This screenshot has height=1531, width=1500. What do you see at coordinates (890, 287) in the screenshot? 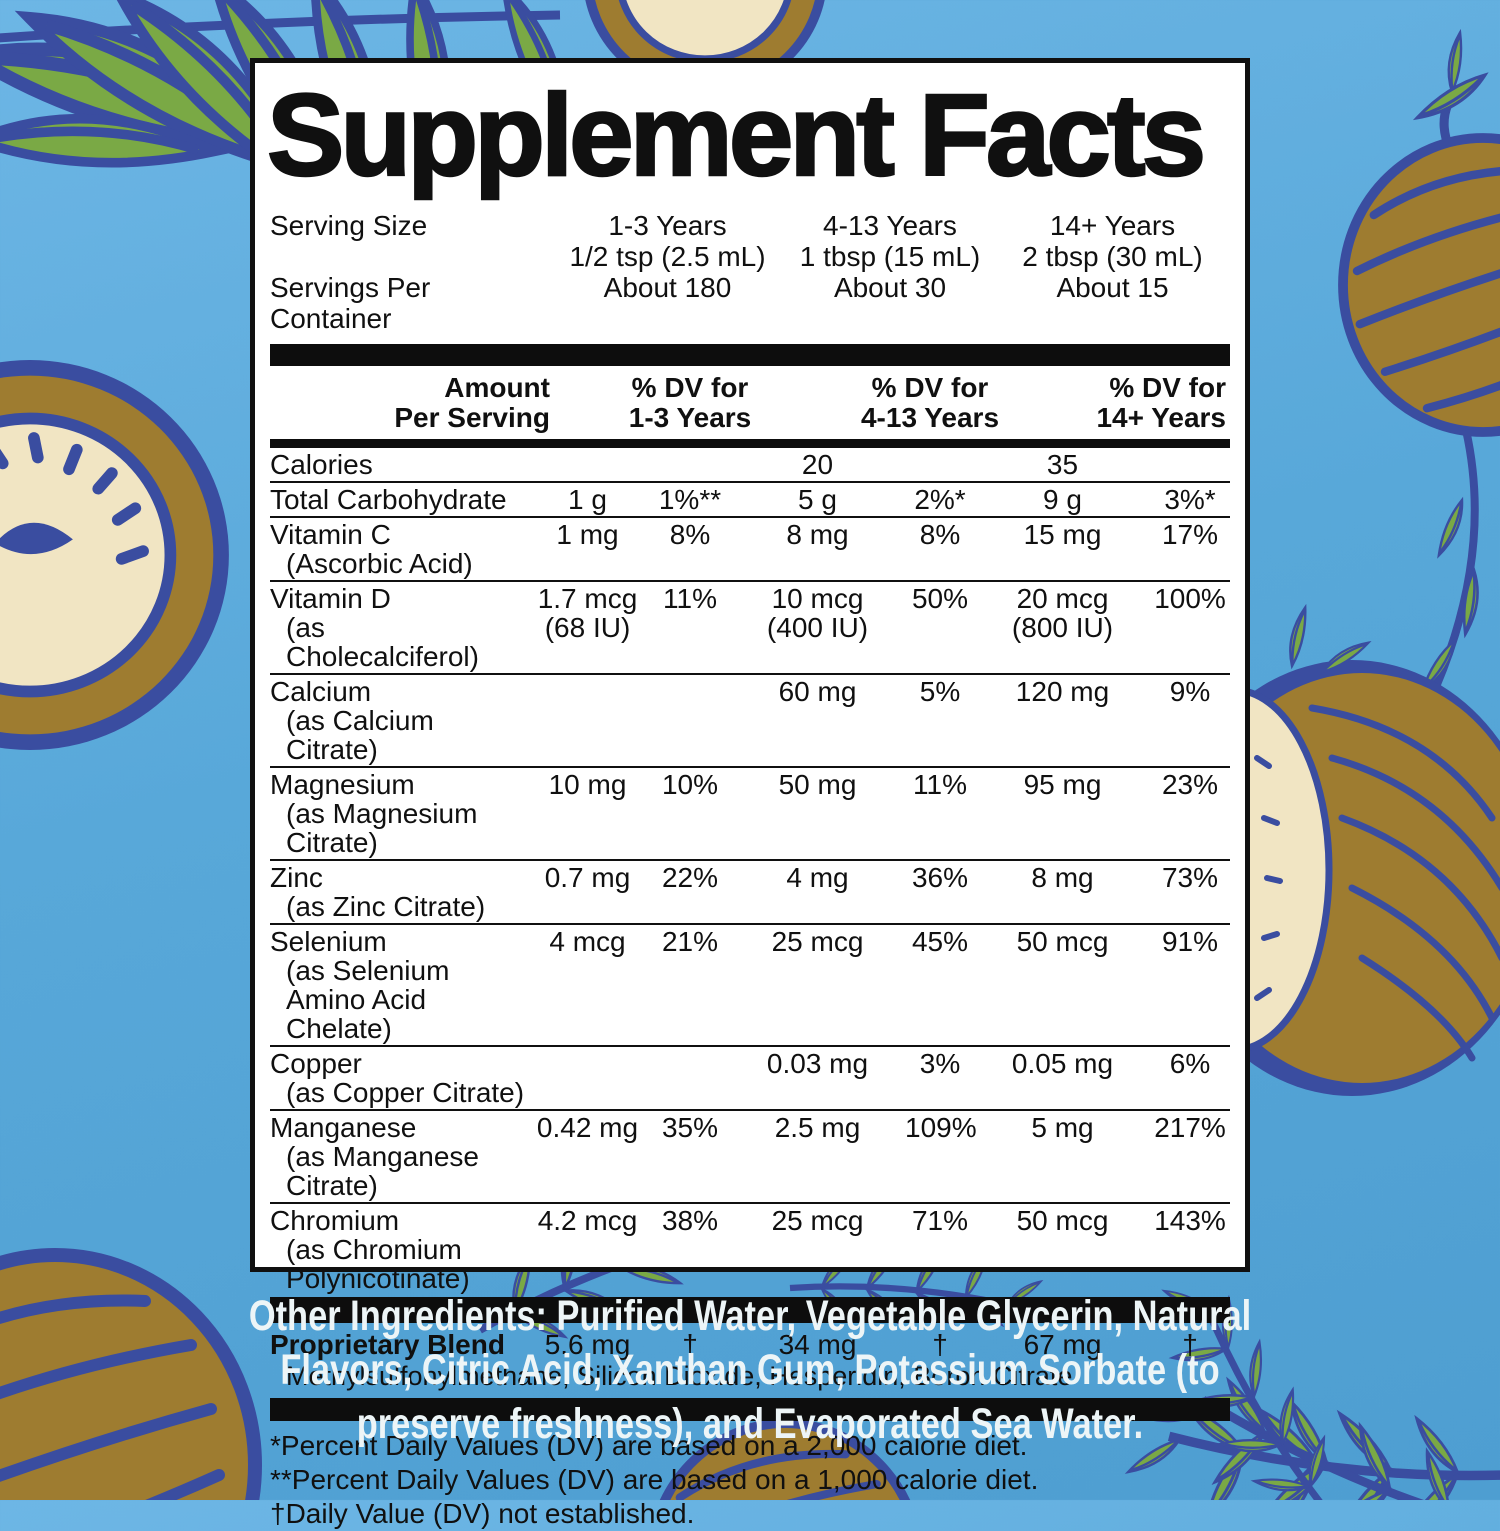
I see `servings-count-2: About 30` at bounding box center [890, 287].